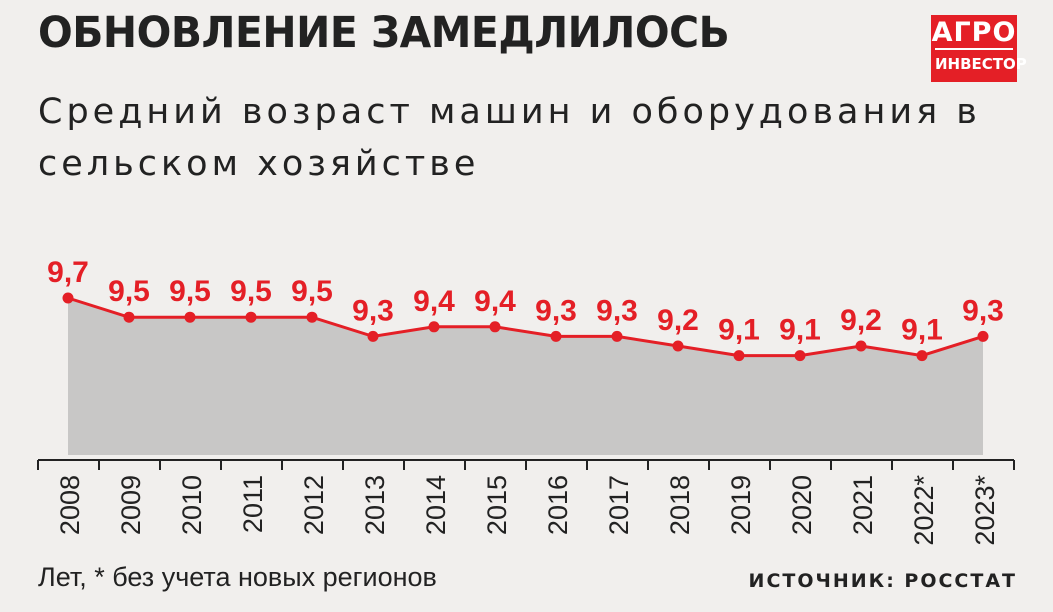 This screenshot has height=612, width=1053. Describe the element at coordinates (497, 505) in the screenshot. I see `x-tick-label: 2015` at that location.